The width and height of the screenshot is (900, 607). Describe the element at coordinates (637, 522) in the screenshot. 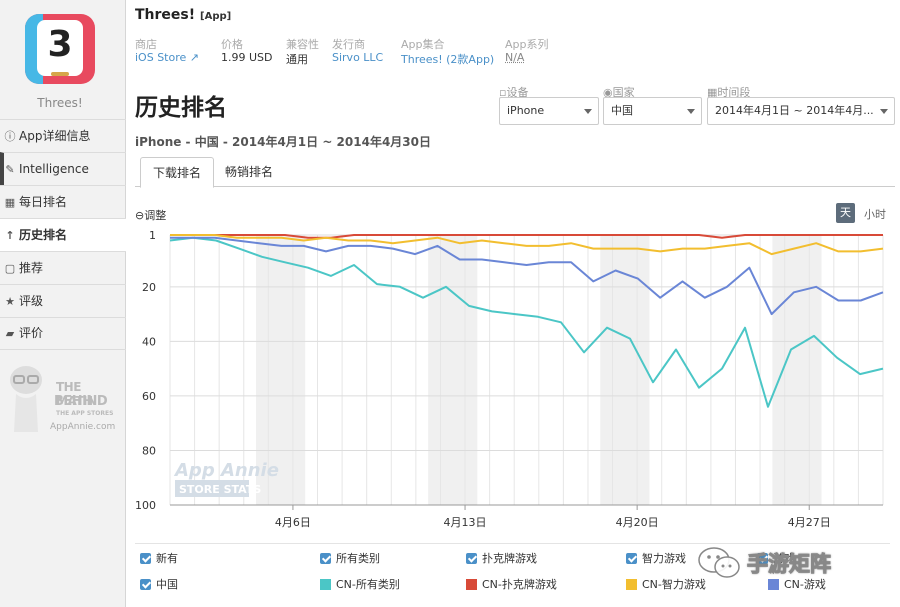

I see `x-tick-label: 4月20日` at that location.